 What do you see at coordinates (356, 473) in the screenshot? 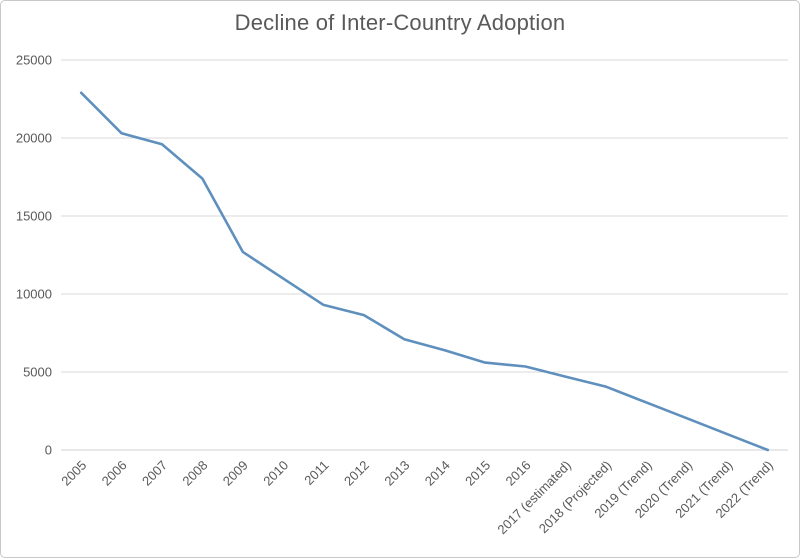
I see `x-tick-label: 2012` at bounding box center [356, 473].